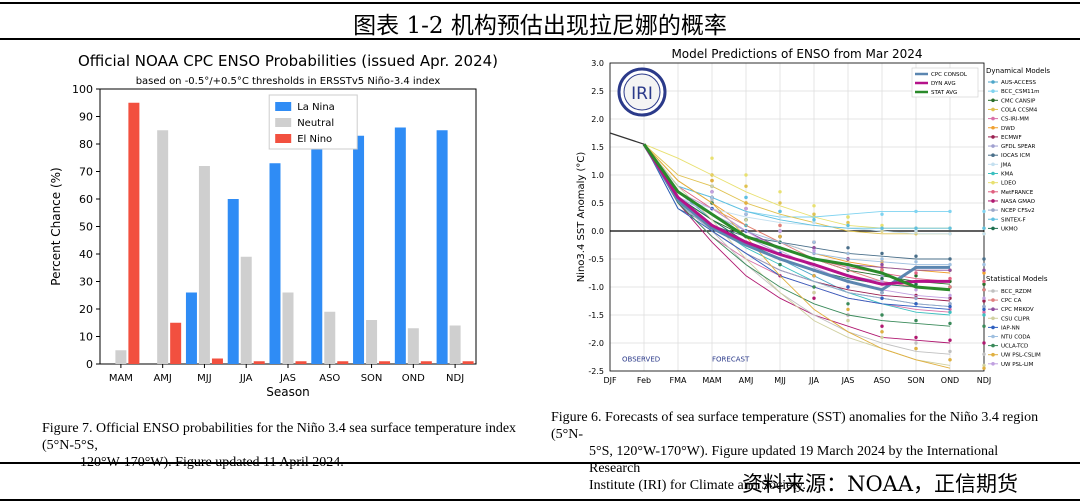 Image resolution: width=1080 pixels, height=503 pixels. What do you see at coordinates (233, 281) in the screenshot?
I see `bar-la-nina` at bounding box center [233, 281].